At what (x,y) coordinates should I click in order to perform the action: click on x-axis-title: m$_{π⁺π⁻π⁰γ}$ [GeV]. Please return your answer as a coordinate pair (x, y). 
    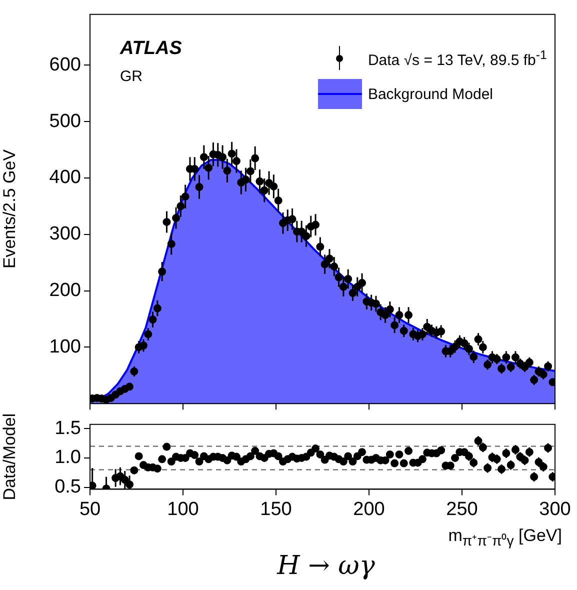
    Looking at the image, I should click on (505, 538).